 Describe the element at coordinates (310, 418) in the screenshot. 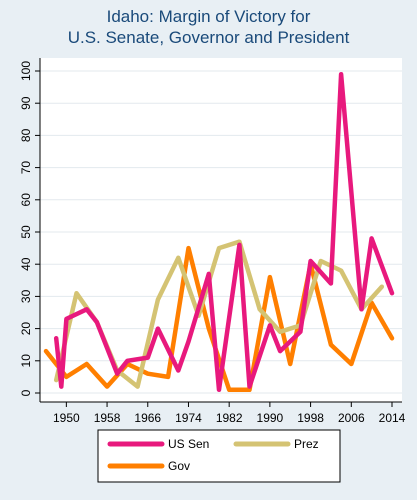

I see `x-tick-label-1998: 1998` at that location.